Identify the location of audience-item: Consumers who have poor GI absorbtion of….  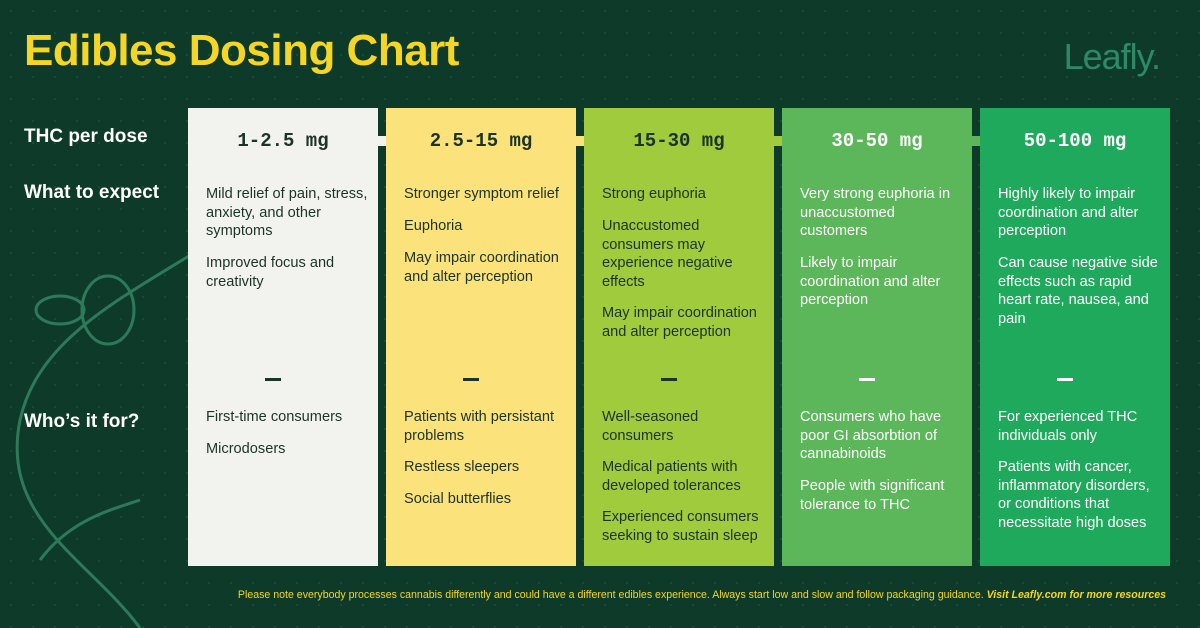
(871, 435).